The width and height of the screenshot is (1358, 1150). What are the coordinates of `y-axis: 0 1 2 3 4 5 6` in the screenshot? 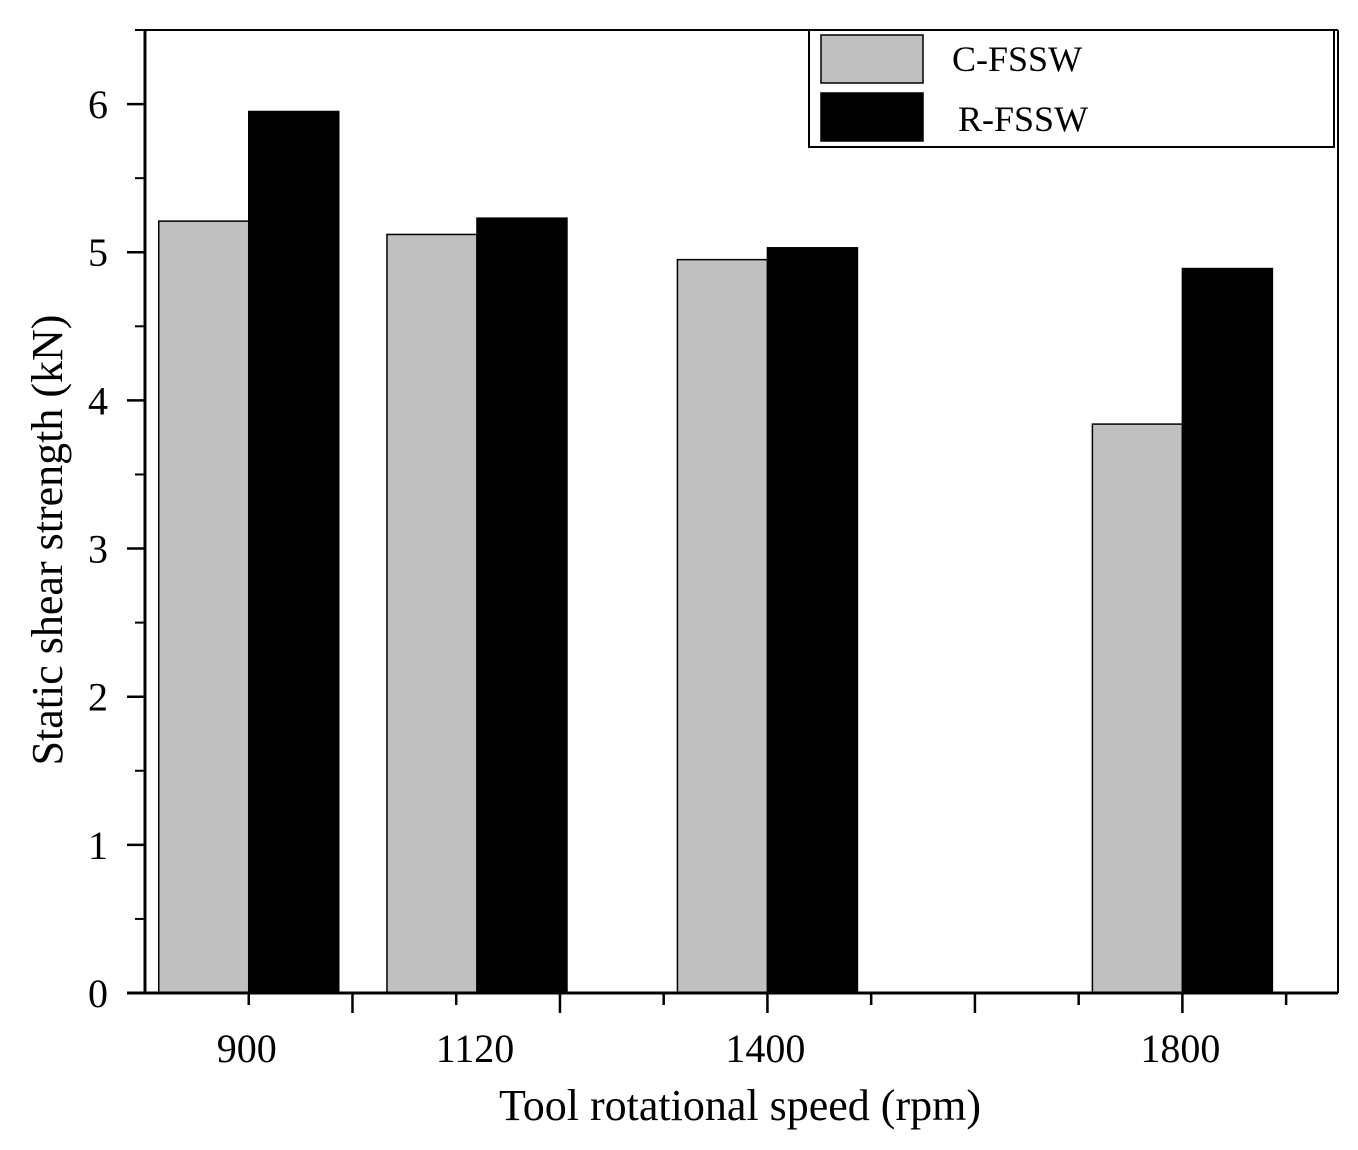 It's located at (116, 522).